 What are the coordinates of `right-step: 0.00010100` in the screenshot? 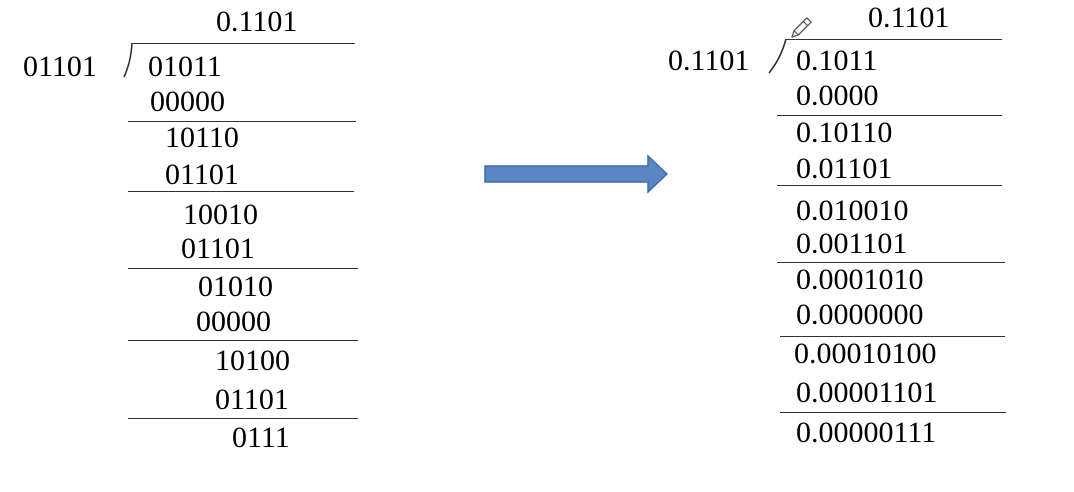 It's located at (865, 353).